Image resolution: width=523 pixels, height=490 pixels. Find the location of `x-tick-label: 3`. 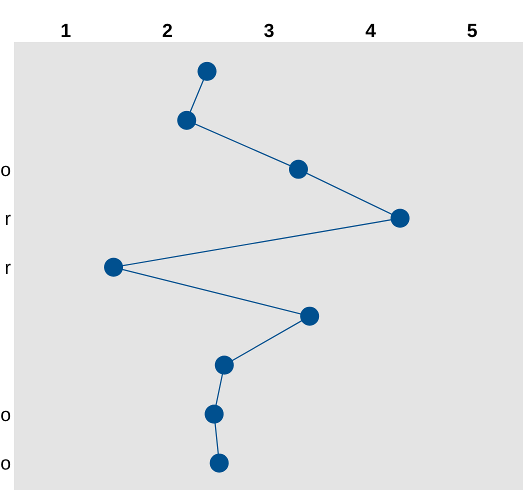

x-tick-label: 3 is located at coordinates (269, 31).